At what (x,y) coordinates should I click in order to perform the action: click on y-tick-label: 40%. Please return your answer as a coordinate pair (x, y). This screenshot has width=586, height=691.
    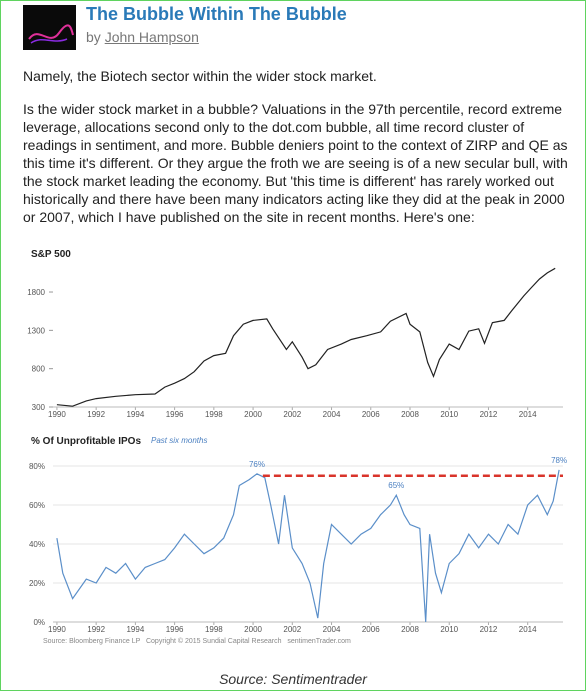
    Looking at the image, I should click on (37, 544).